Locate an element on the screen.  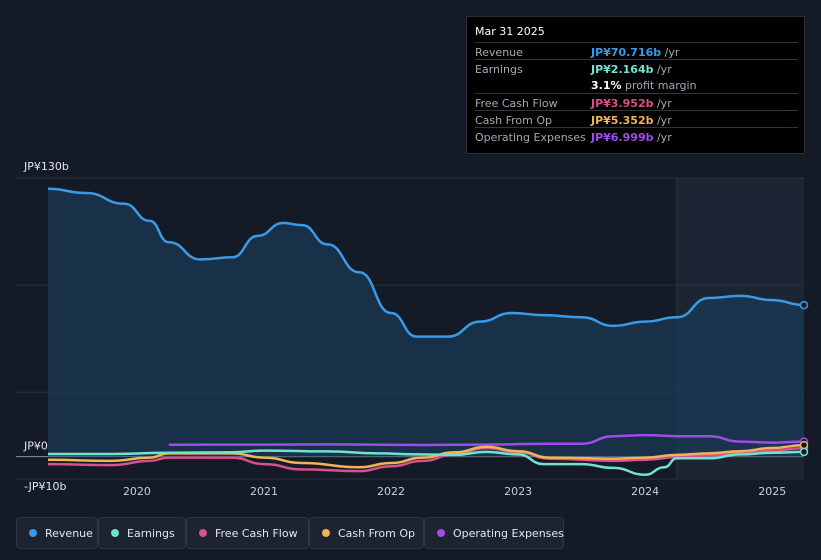
tooltip-row-label: Cash From Op is located at coordinates (514, 120).